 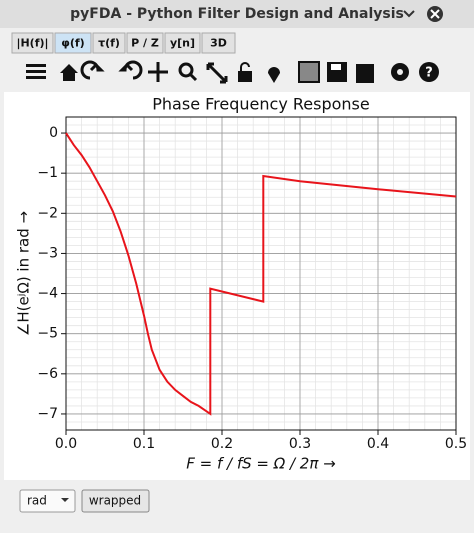 I want to click on icon-zoom, so click(x=186, y=70).